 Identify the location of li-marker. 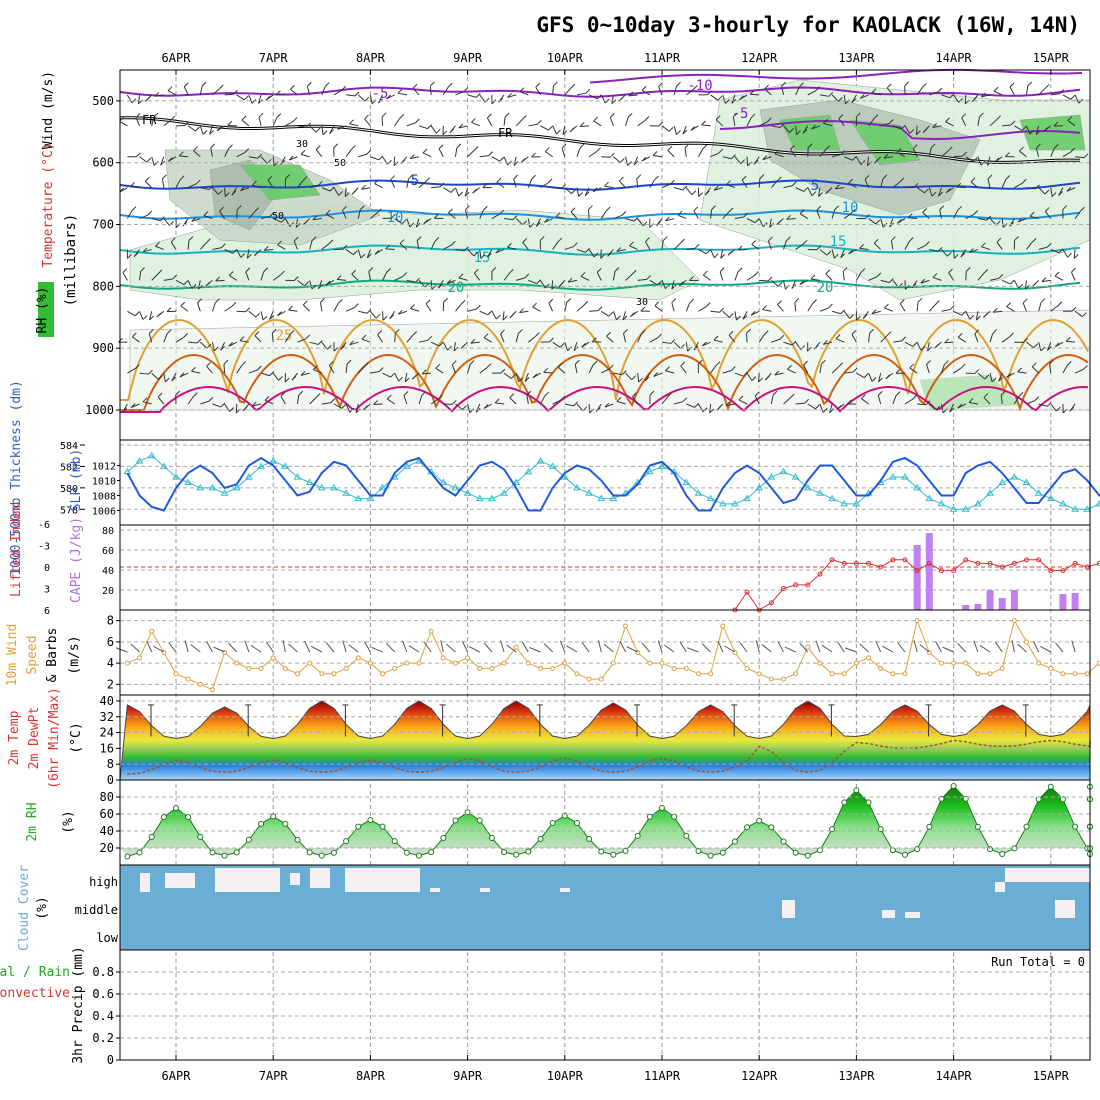
(1051, 571).